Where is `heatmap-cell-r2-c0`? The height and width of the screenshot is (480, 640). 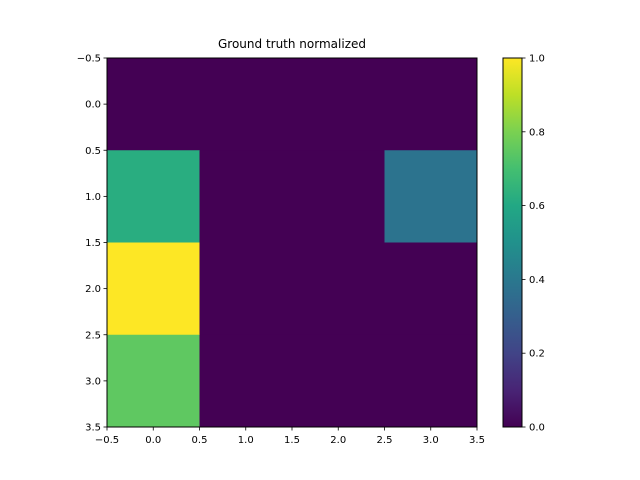 heatmap-cell-r2-c0 is located at coordinates (153, 289).